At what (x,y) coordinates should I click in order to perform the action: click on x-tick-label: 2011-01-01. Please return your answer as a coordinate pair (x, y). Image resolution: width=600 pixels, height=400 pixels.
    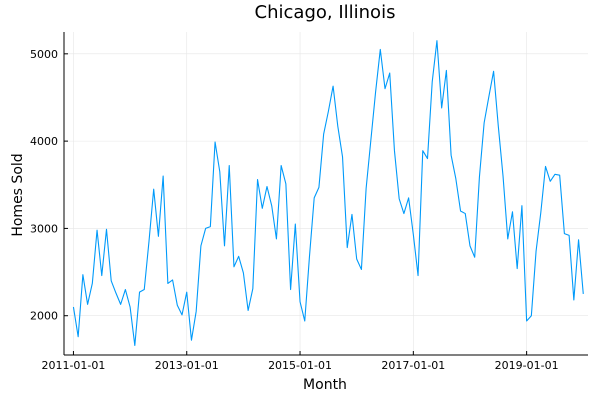
    Looking at the image, I should click on (73, 365).